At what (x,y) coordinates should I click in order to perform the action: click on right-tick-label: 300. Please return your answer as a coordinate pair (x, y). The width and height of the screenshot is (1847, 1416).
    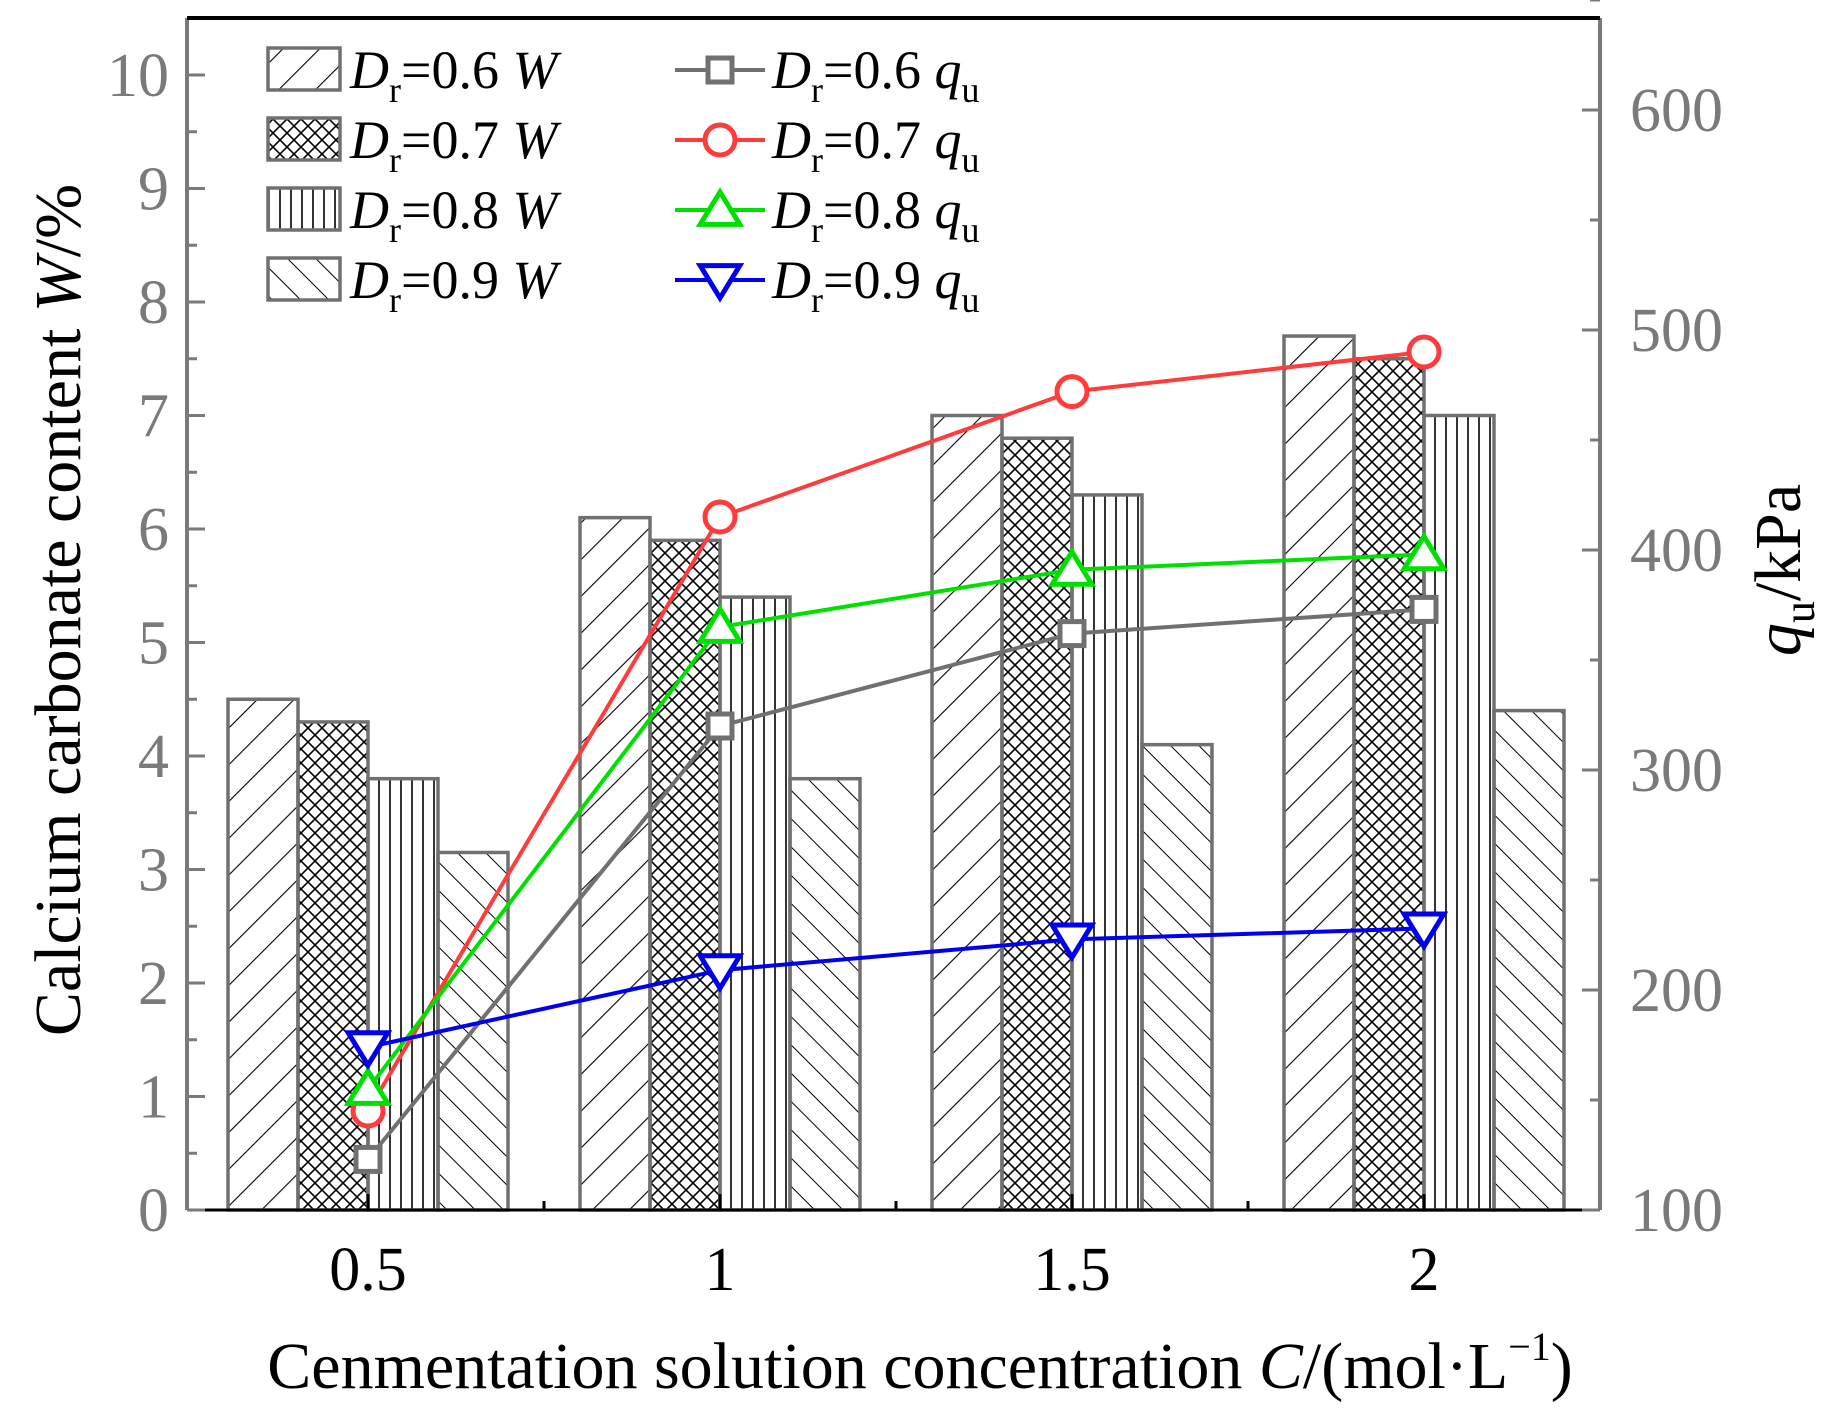
    Looking at the image, I should click on (1676, 771).